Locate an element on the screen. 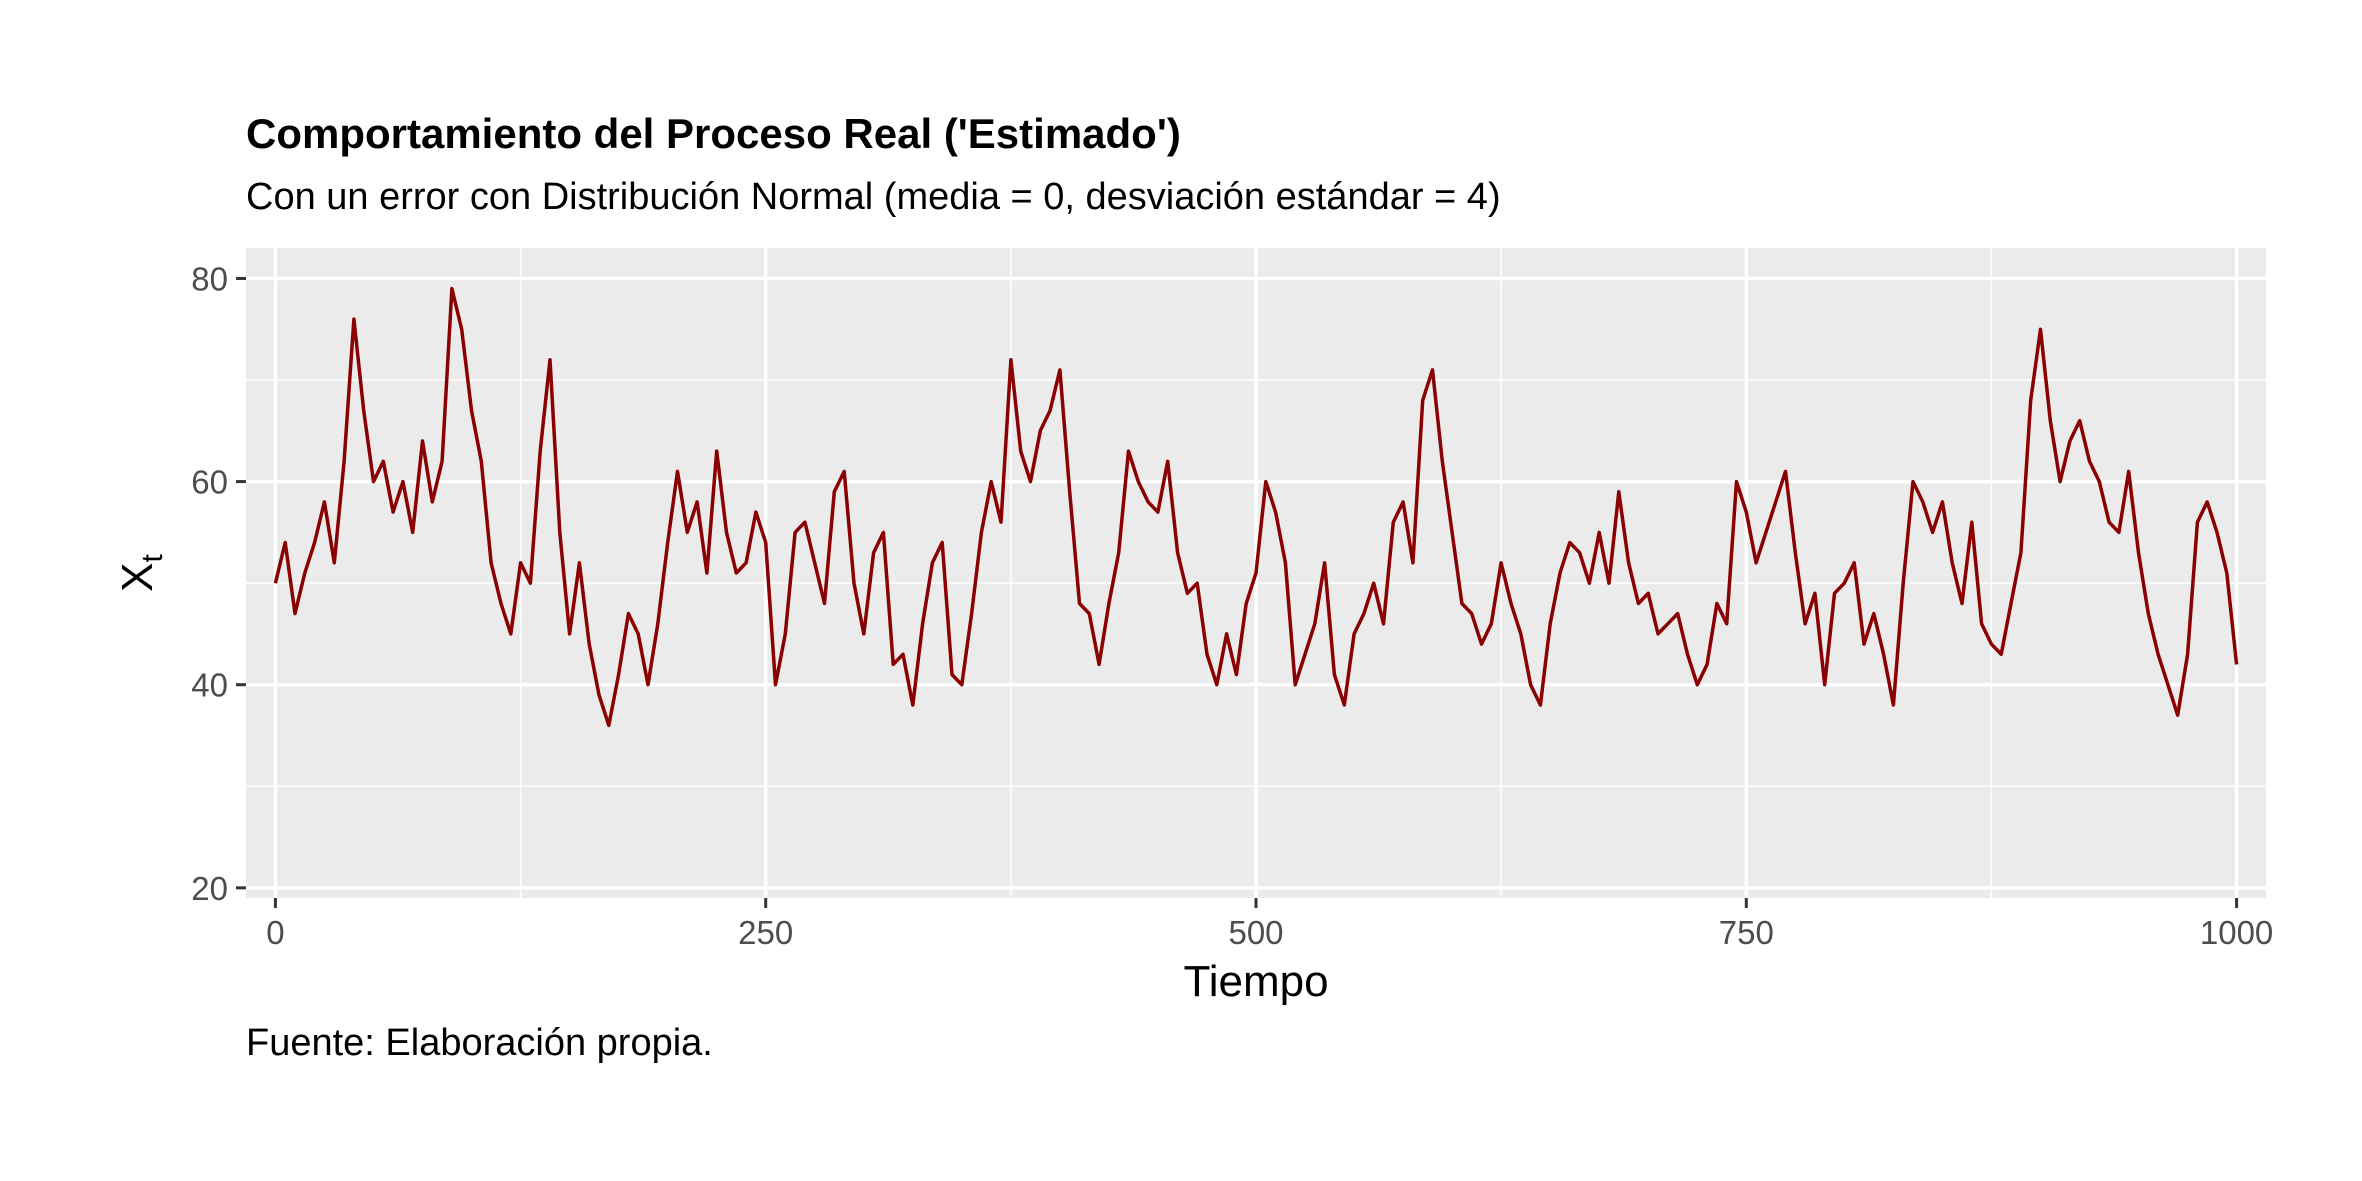  x-tick-label: 500 is located at coordinates (1255, 932).